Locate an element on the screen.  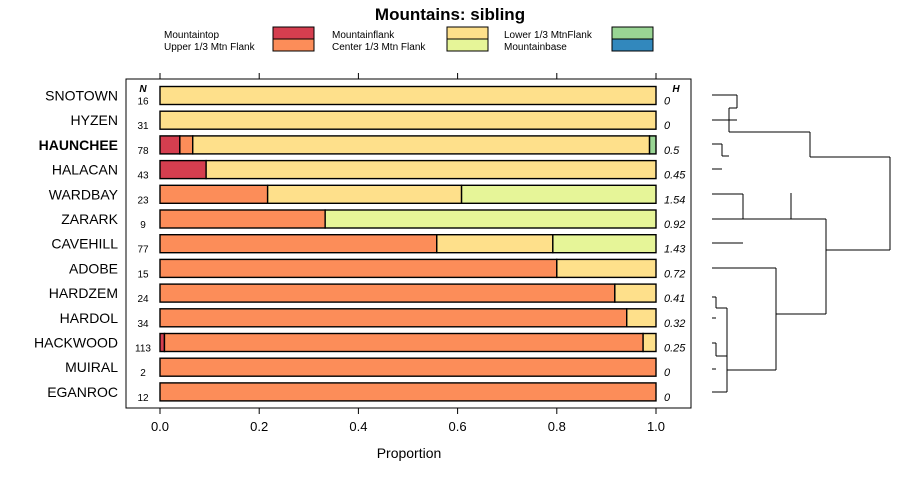
row-snotown: SNOTOWN 16 0 is located at coordinates (358, 96).